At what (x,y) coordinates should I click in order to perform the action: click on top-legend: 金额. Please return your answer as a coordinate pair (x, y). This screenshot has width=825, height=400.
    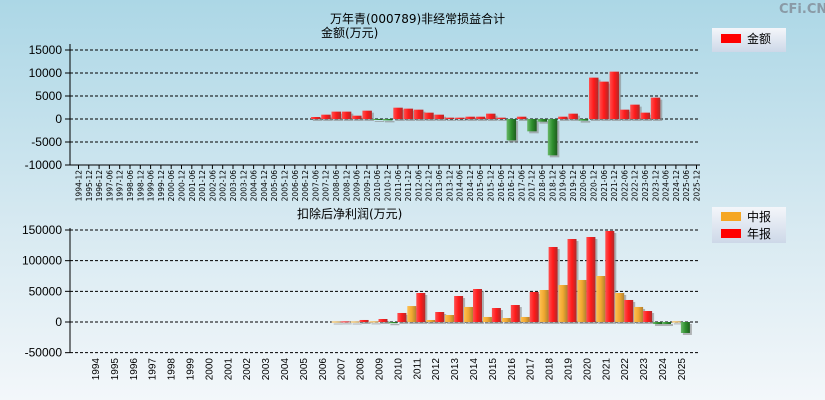
    Looking at the image, I should click on (749, 40).